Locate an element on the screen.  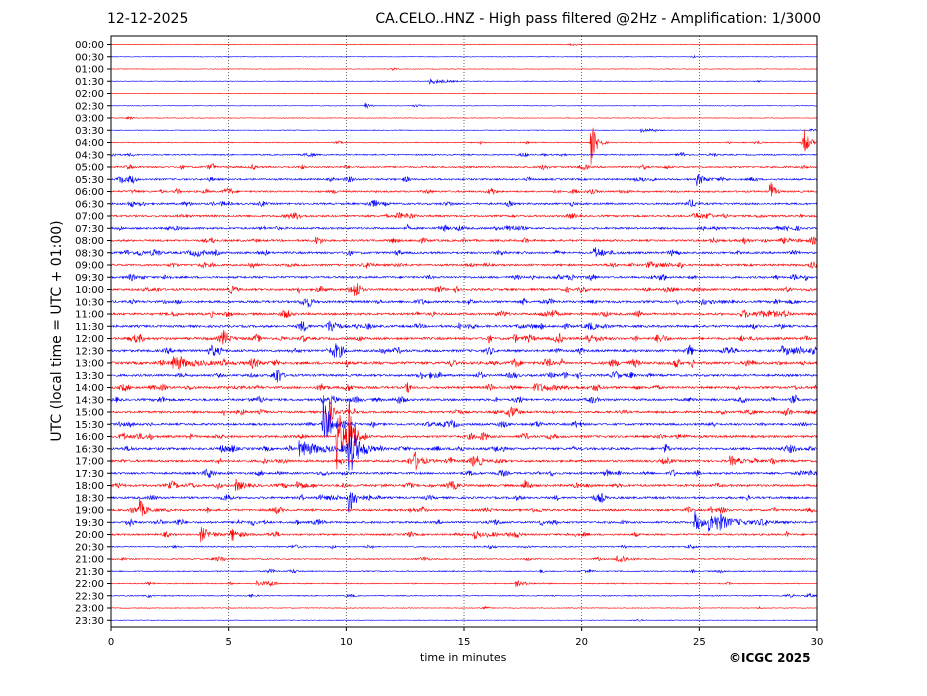
y-tick-label: 11:30 is located at coordinates (89, 327).